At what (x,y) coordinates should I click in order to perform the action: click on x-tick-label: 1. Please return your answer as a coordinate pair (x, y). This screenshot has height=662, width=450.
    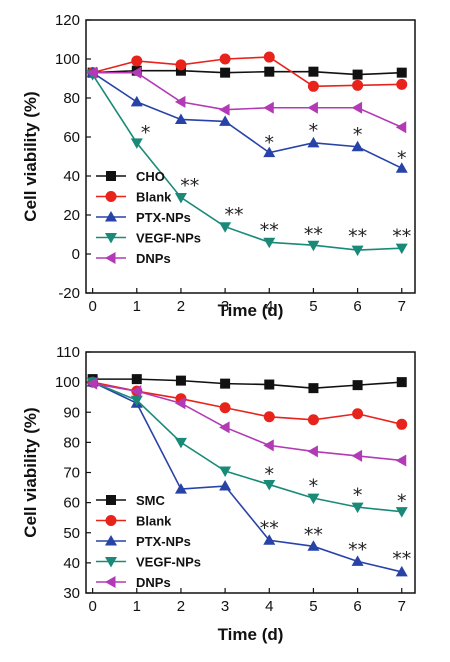
    Looking at the image, I should click on (137, 606).